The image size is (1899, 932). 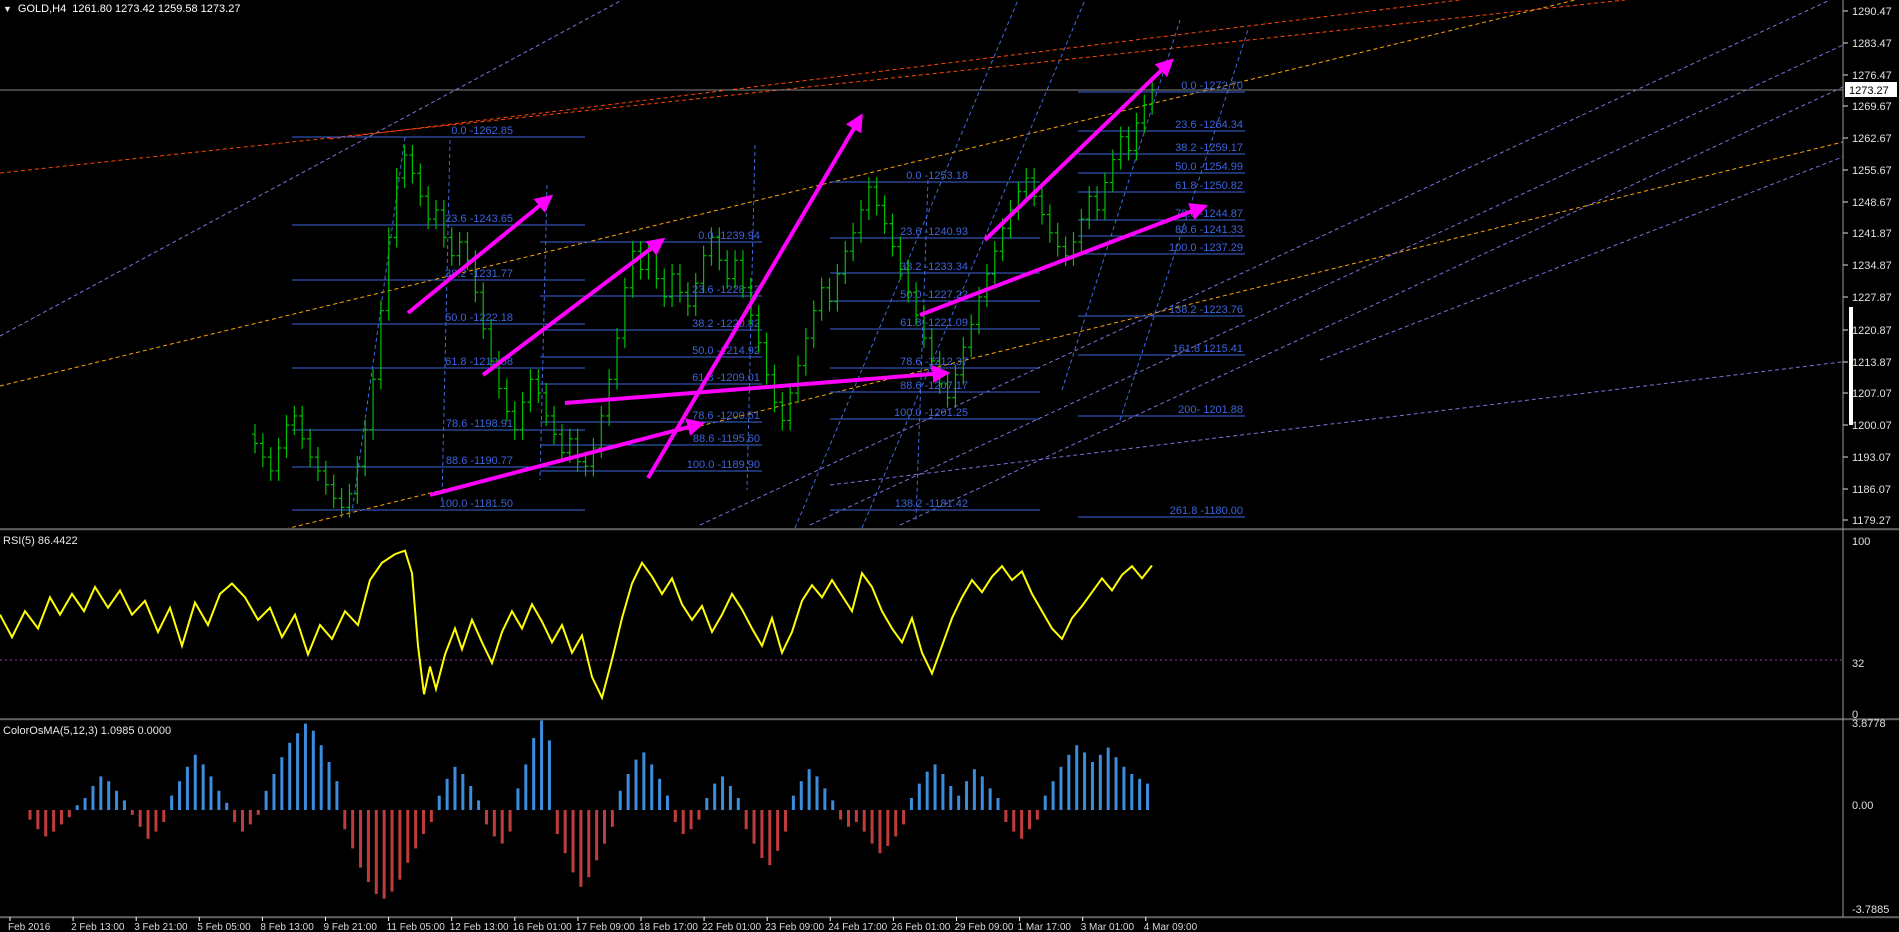 I want to click on svg-text: 161.8 1215.41, so click(x=1208, y=349).